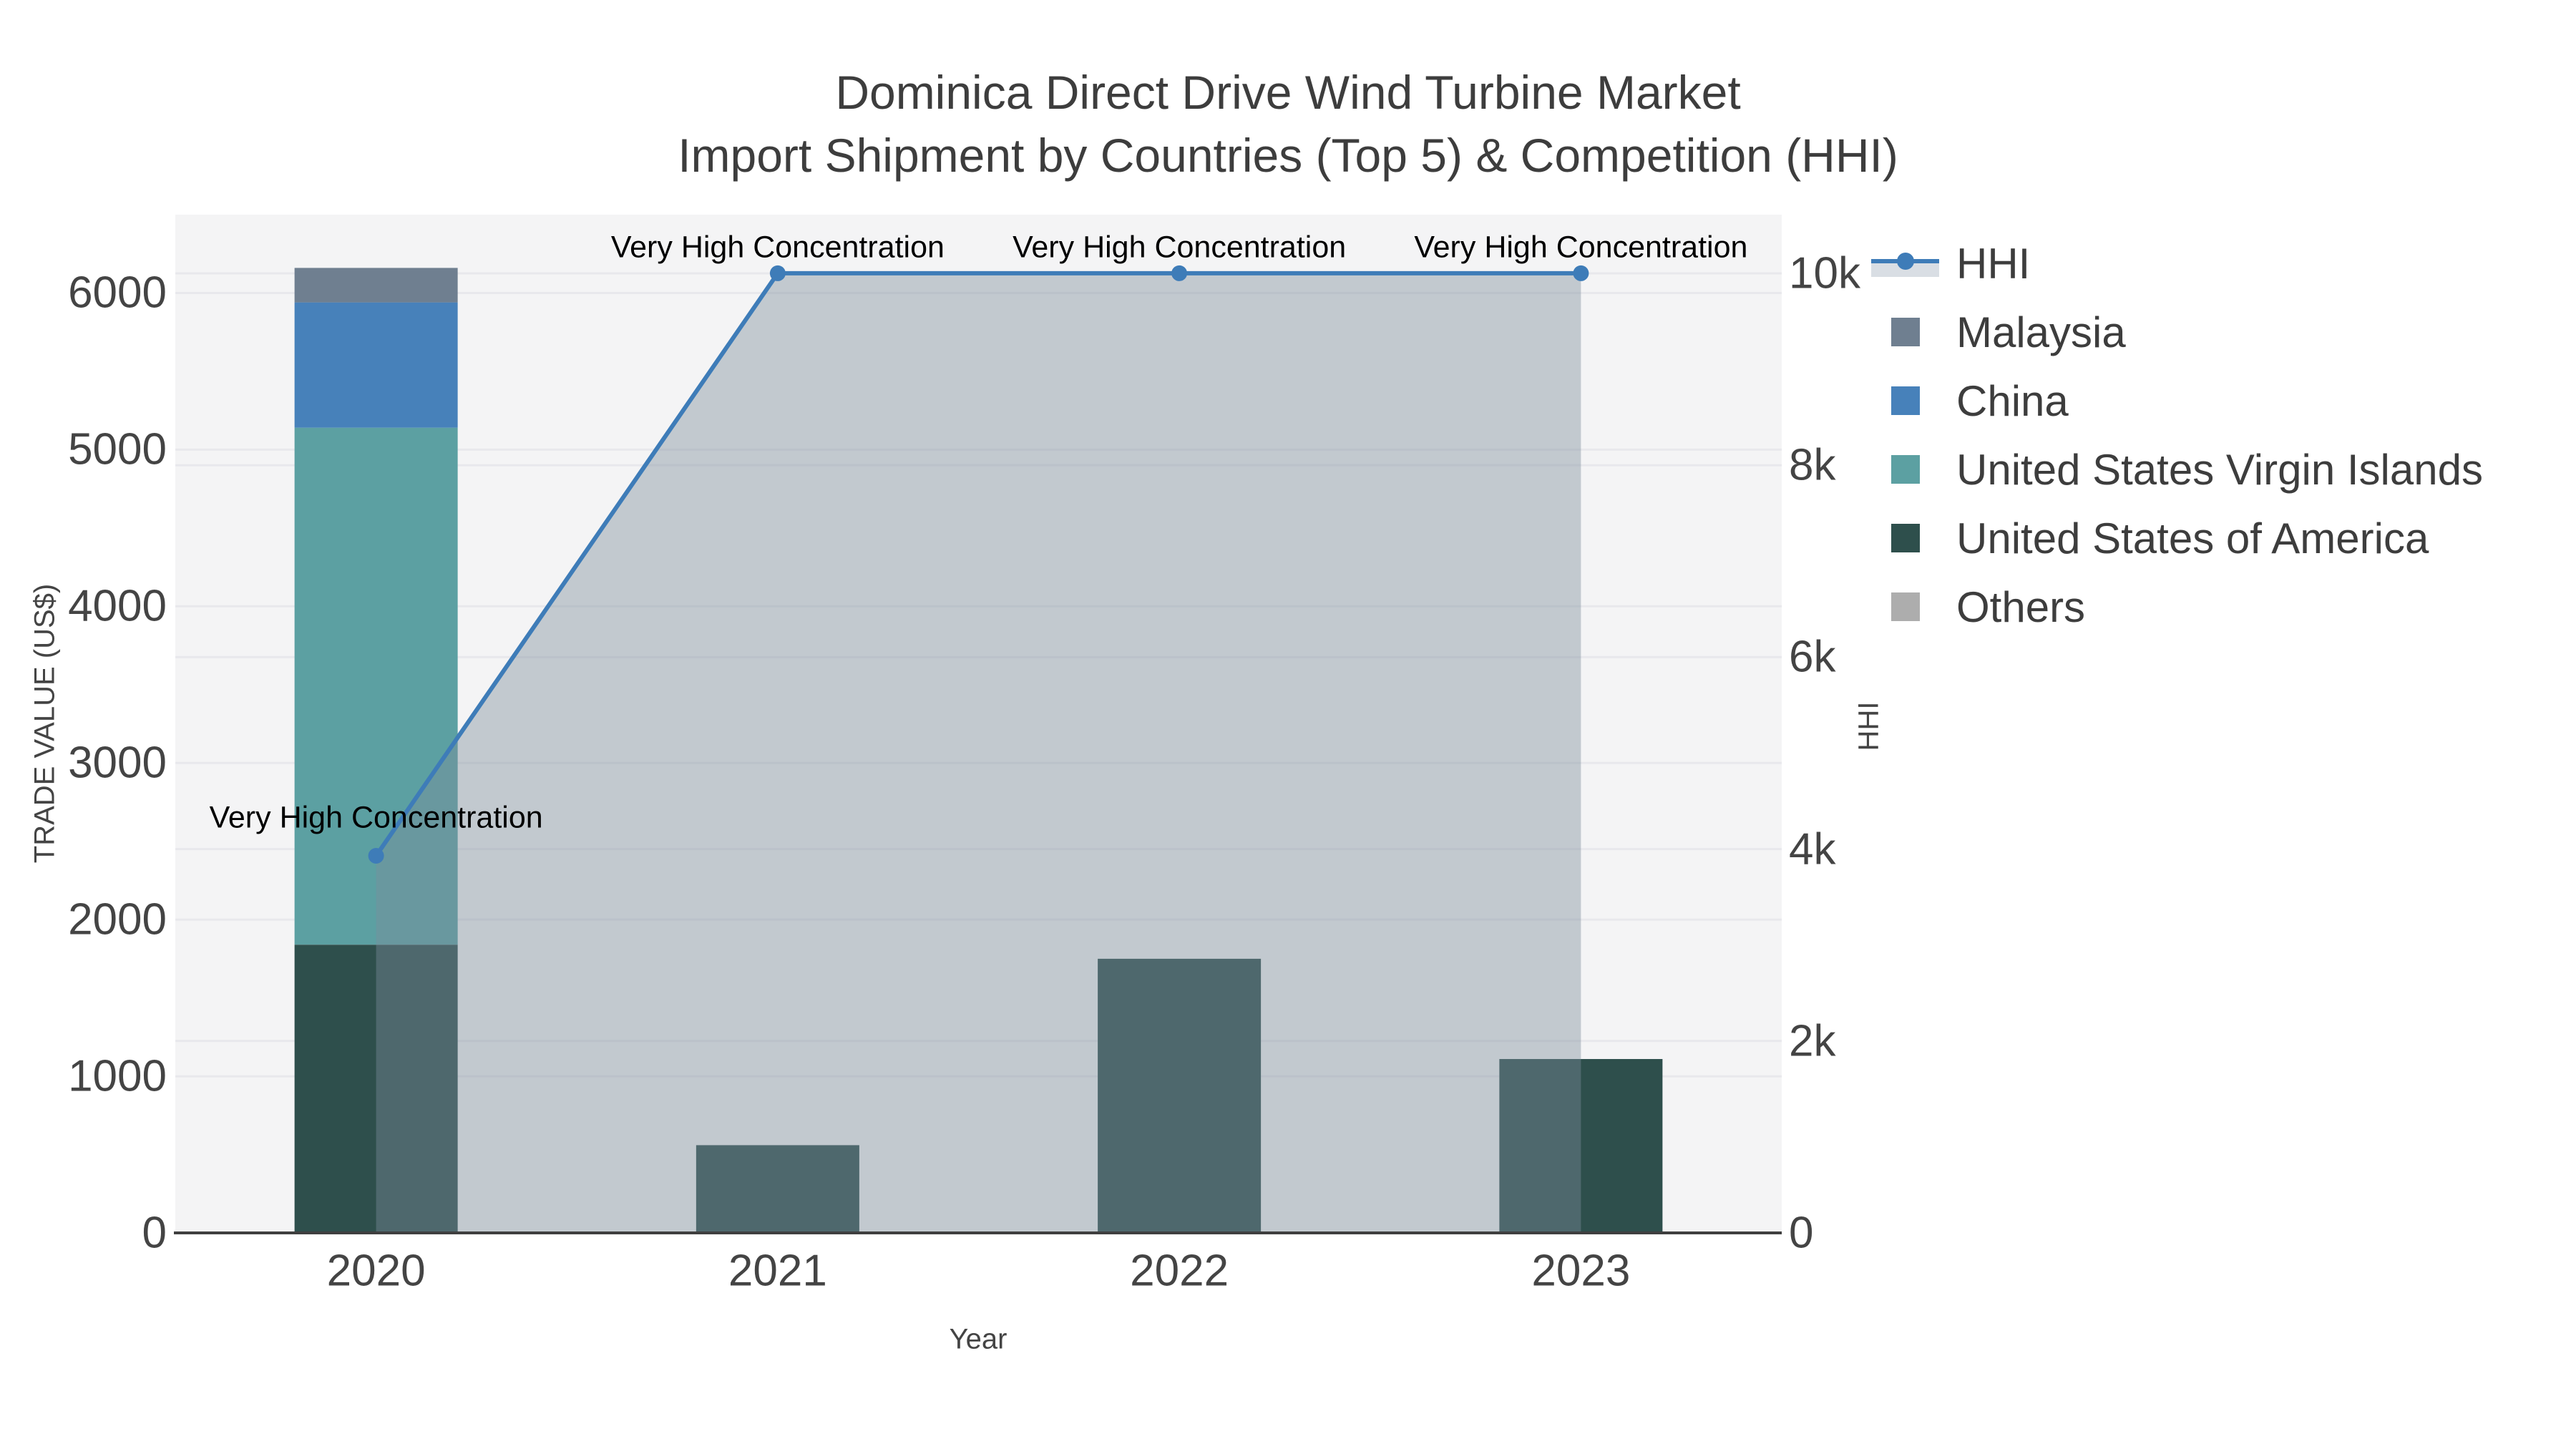 This screenshot has height=1449, width=2576. What do you see at coordinates (1813, 465) in the screenshot?
I see `y-right-tick: 8k` at bounding box center [1813, 465].